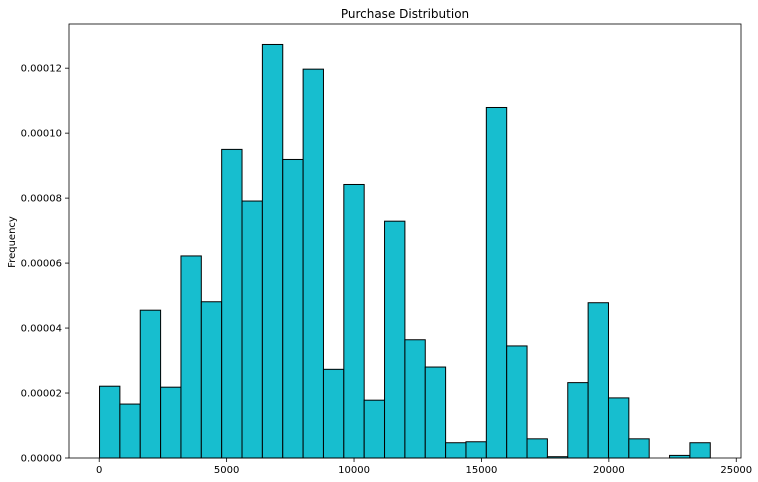 This screenshot has height=482, width=758. Describe the element at coordinates (354, 470) in the screenshot. I see `x-tick-label: 10000` at that location.